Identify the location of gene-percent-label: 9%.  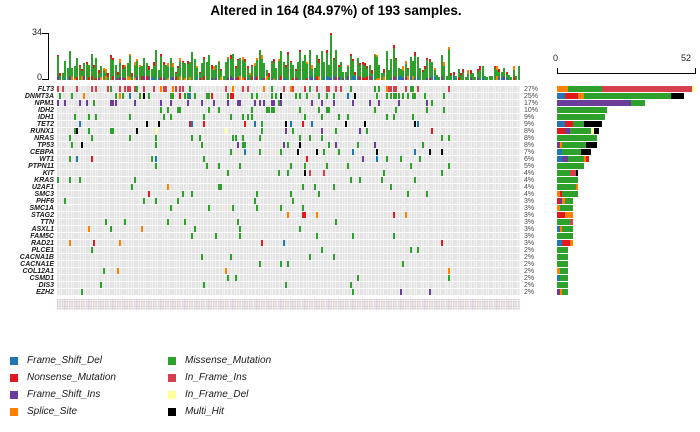
(529, 124).